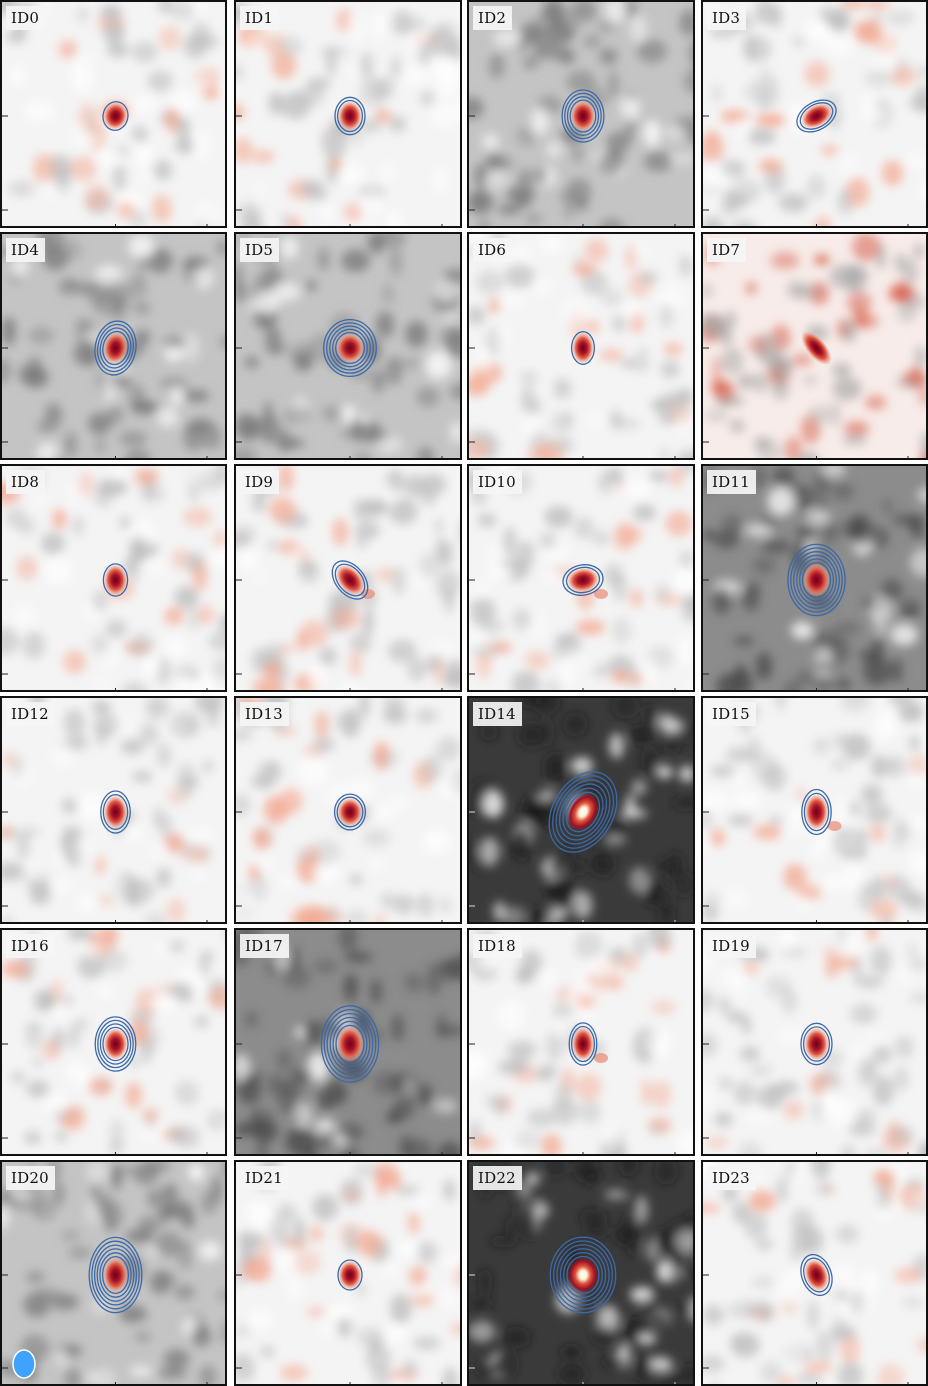 Image resolution: width=928 pixels, height=1386 pixels. What do you see at coordinates (264, 946) in the screenshot?
I see `panel-id-label: ID17` at bounding box center [264, 946].